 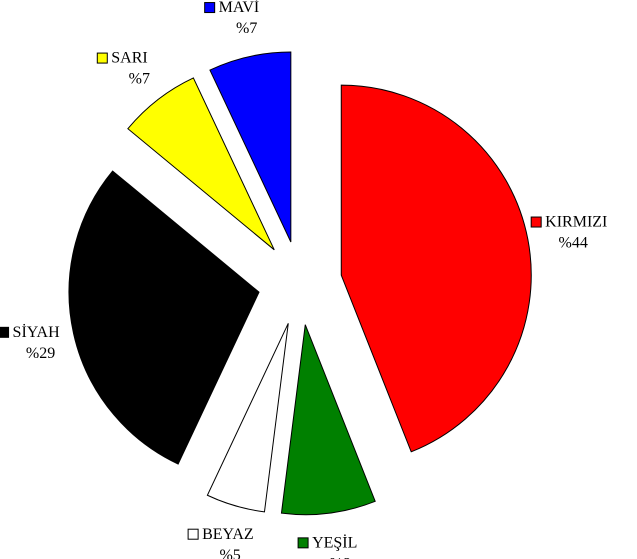 What do you see at coordinates (339, 557) in the screenshot?
I see `value-label: %8` at bounding box center [339, 557].